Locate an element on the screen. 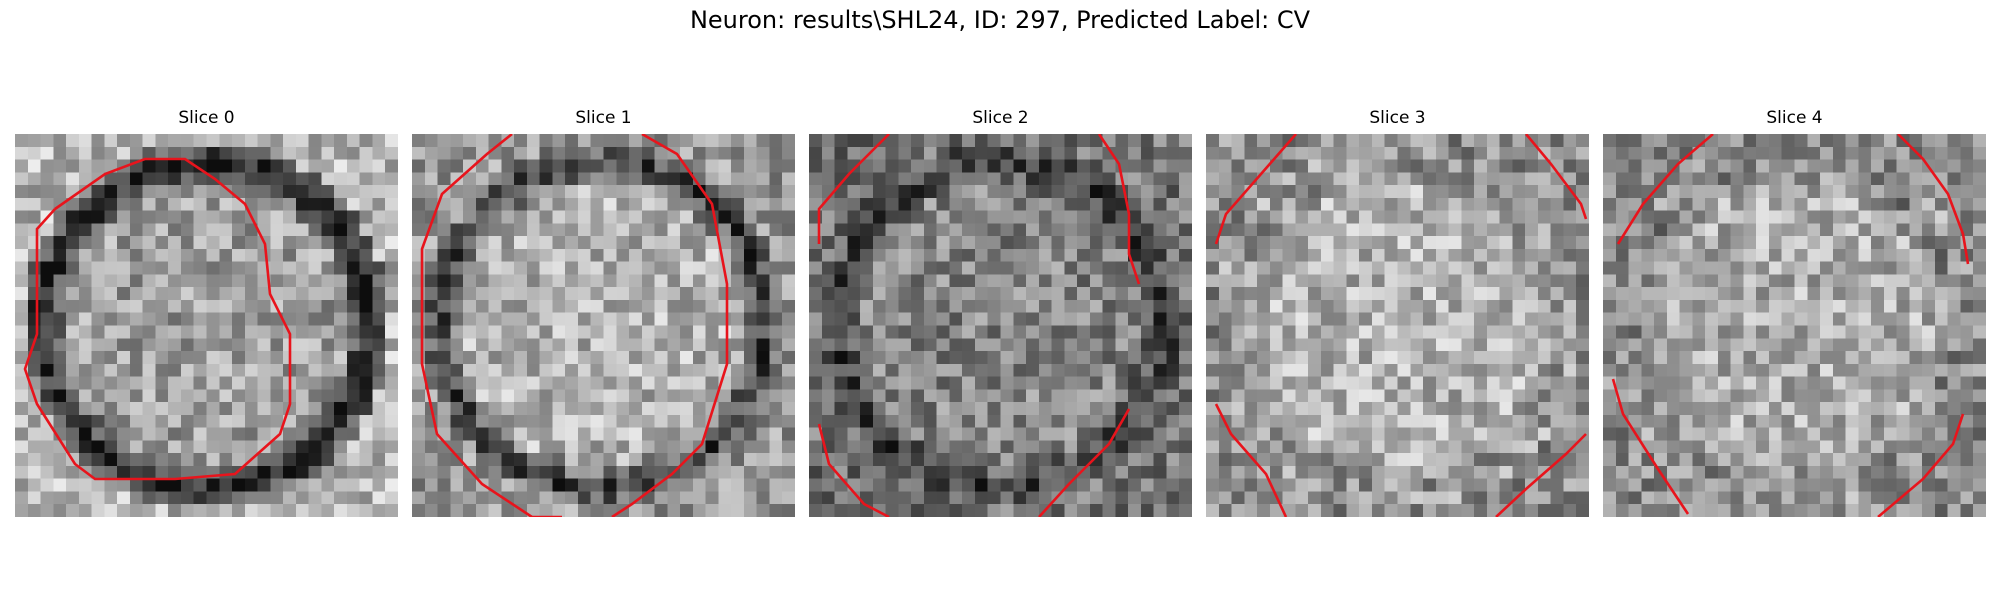 Image resolution: width=2000 pixels, height=600 pixels. slice-panel-2: Slice 2 is located at coordinates (1000, 318).